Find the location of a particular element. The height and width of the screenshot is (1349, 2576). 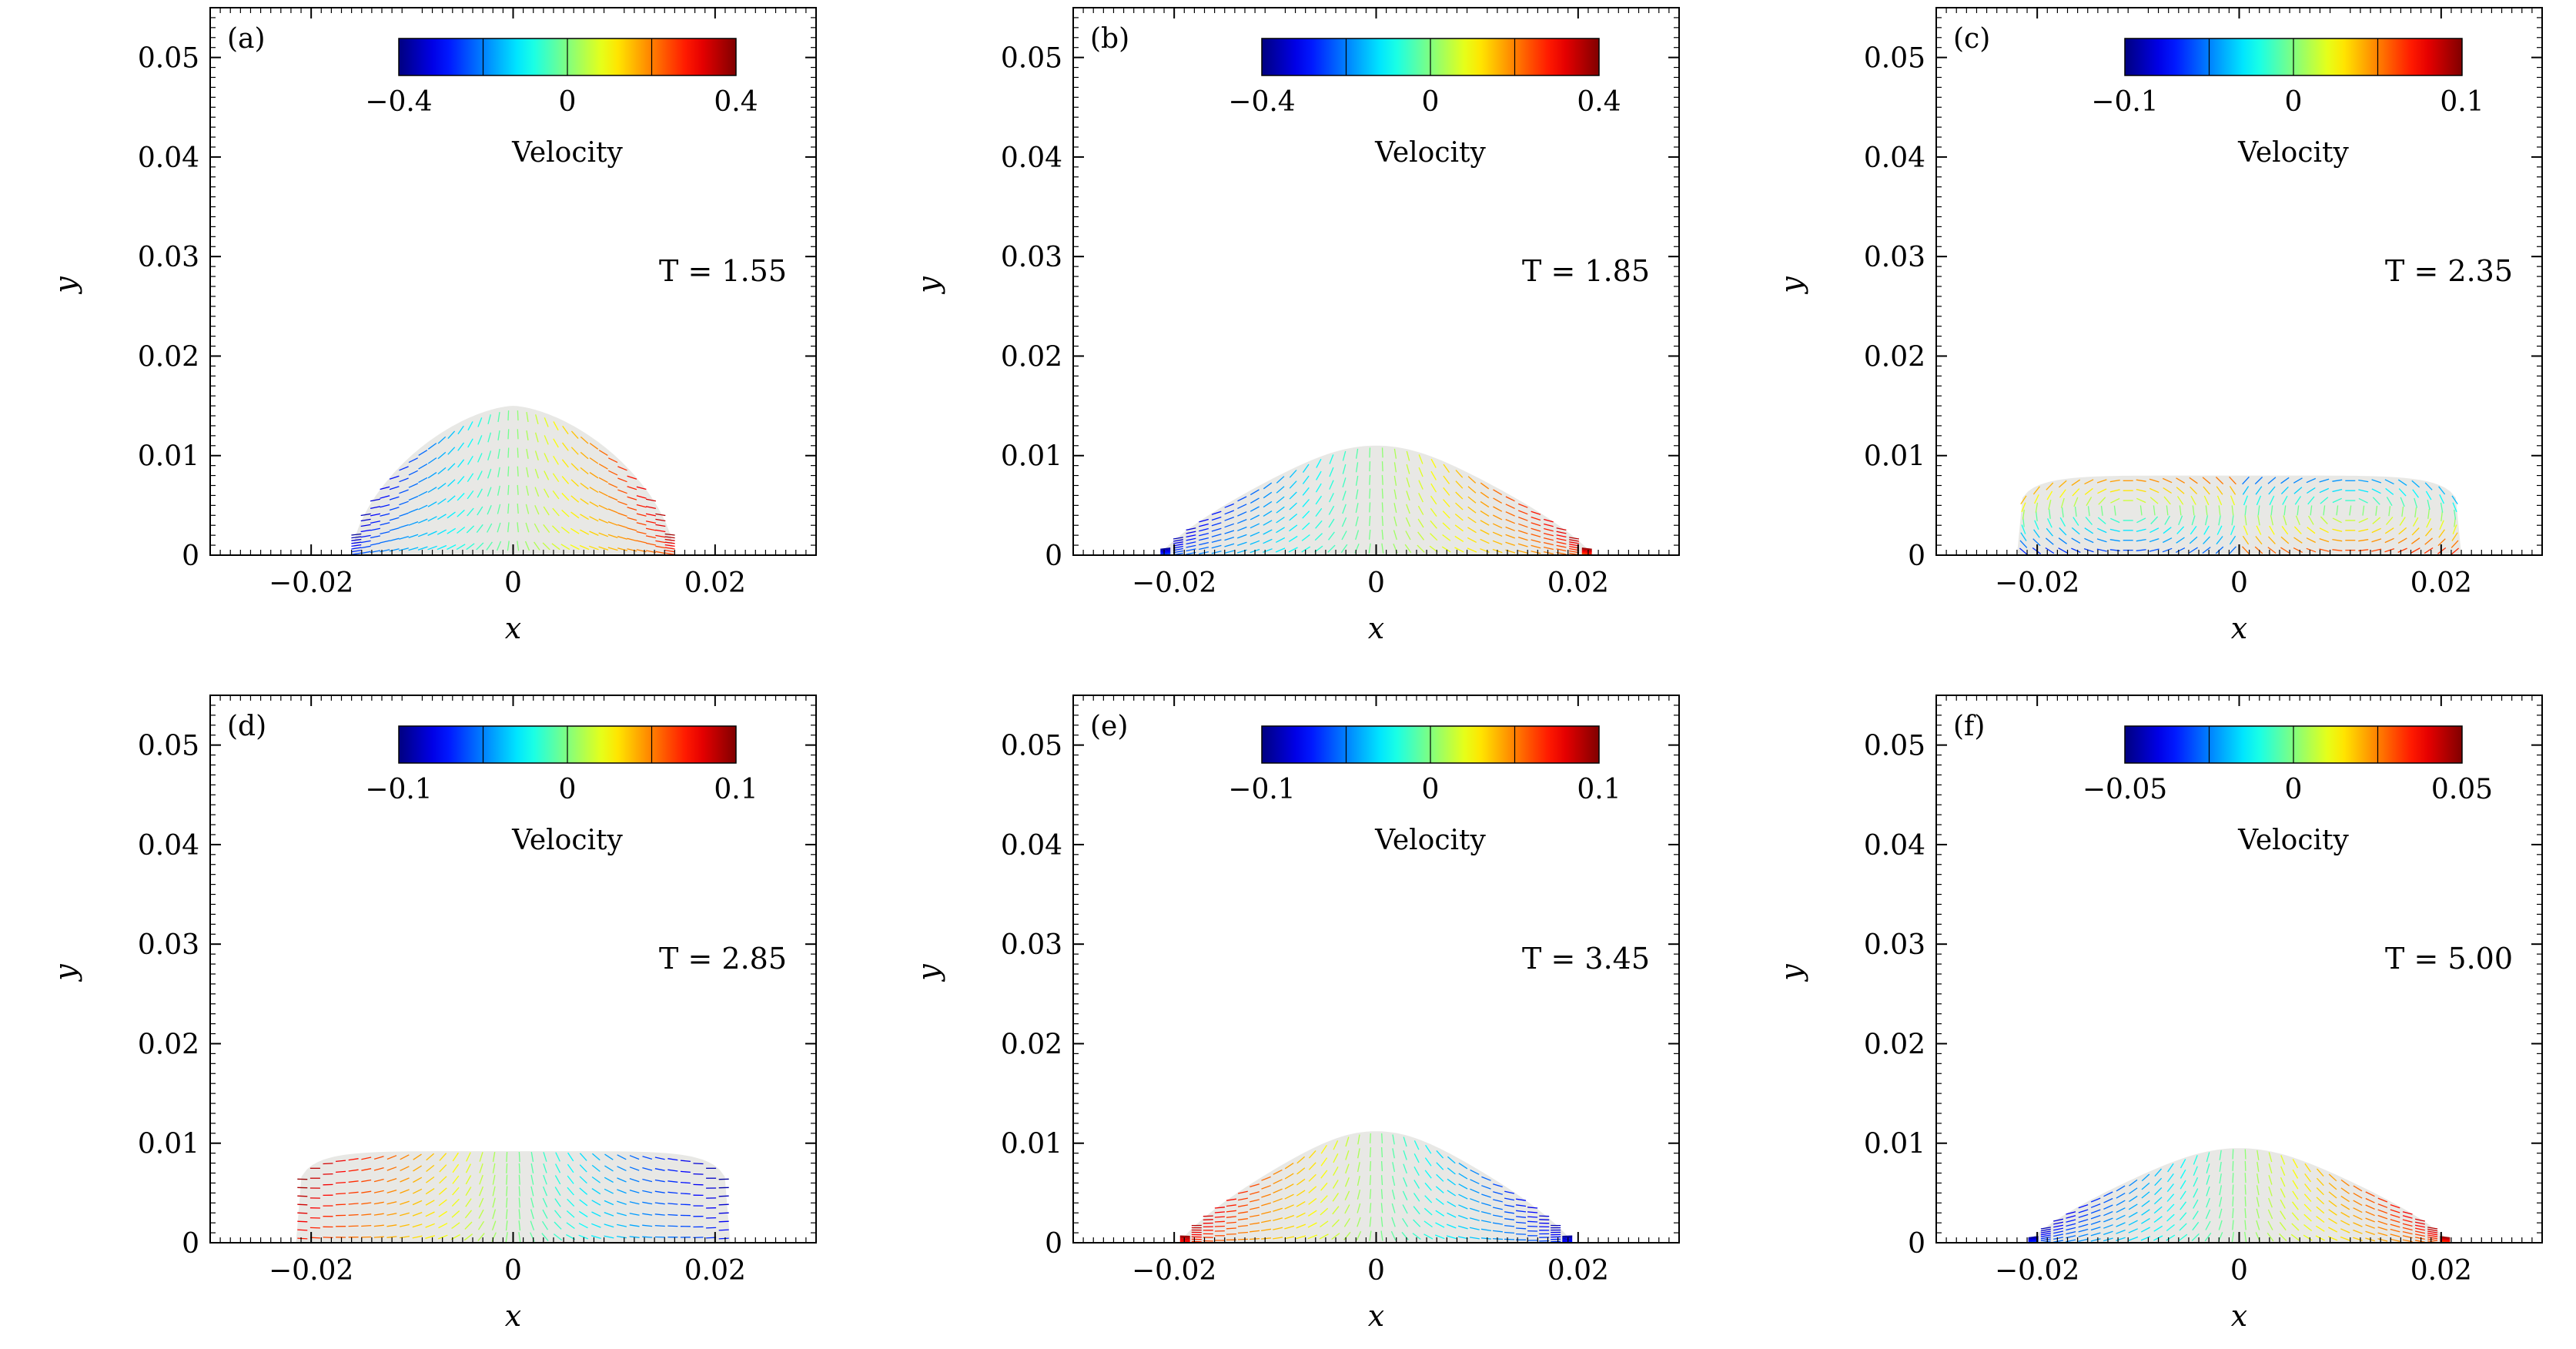

y-tick-label: 0.04 is located at coordinates (168, 846).